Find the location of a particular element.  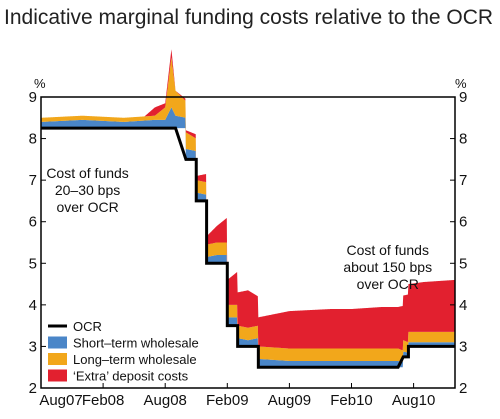

legend-label-extra-deposit-costs: ‘Extra’ deposit costs is located at coordinates (131, 376).